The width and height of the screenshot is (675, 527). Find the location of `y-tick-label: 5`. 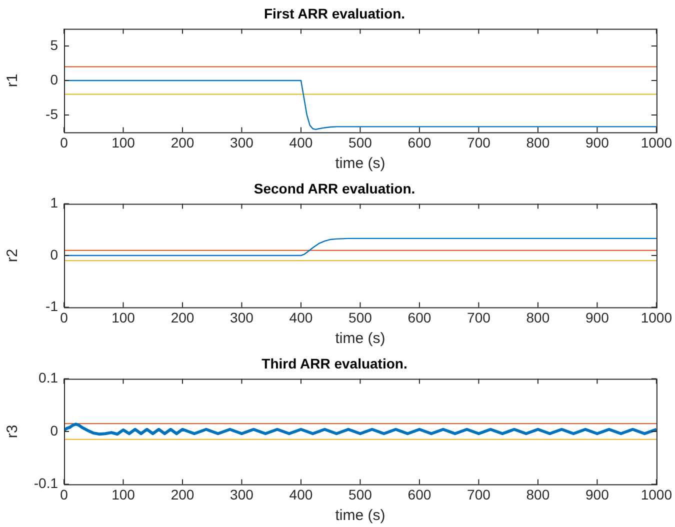

y-tick-label: 5 is located at coordinates (54, 44).